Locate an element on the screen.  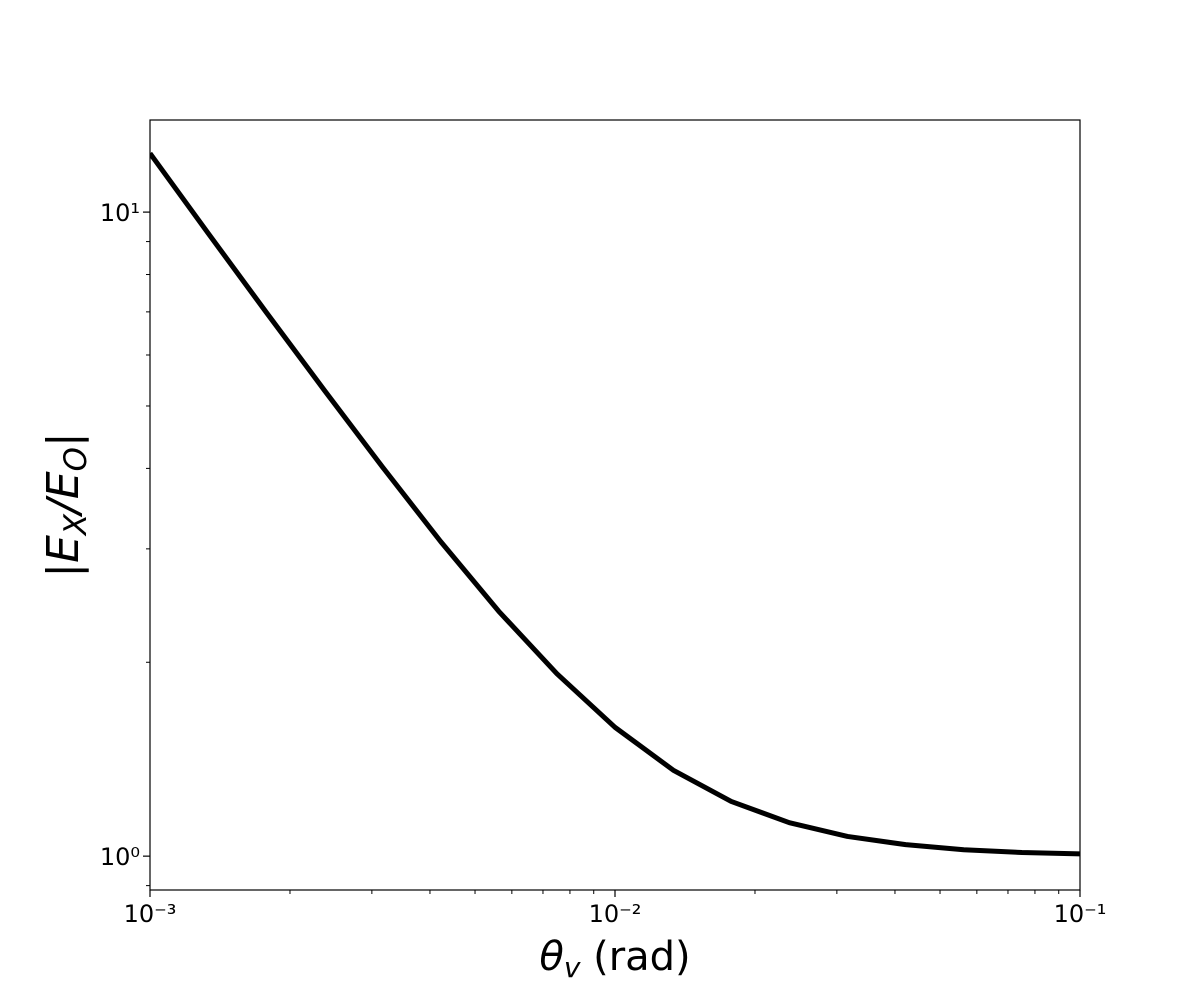
x-axis-label: θv (rad) is located at coordinates (614, 959).